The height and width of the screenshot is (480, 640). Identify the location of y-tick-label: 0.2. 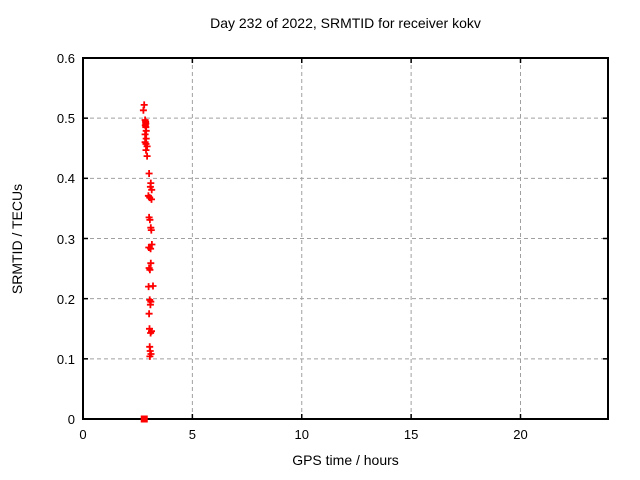
(65, 299).